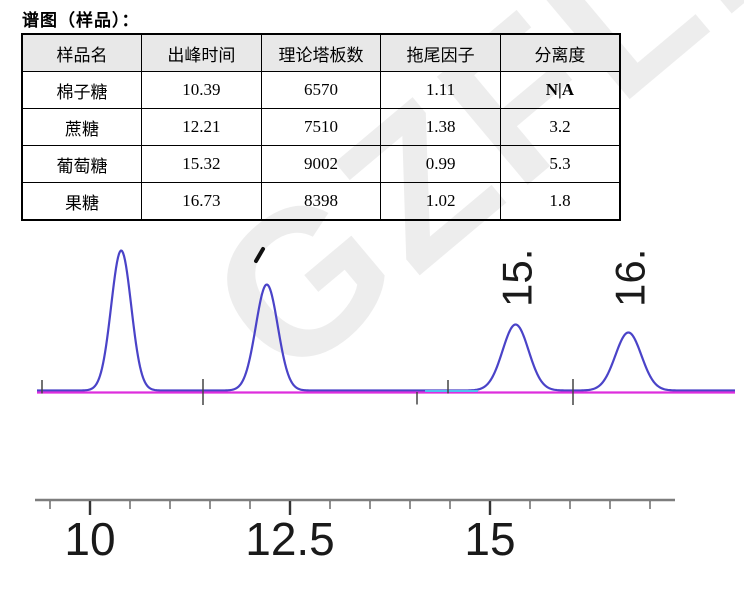  Describe the element at coordinates (489, 539) in the screenshot. I see `x-axis-tick-label: 15` at that location.